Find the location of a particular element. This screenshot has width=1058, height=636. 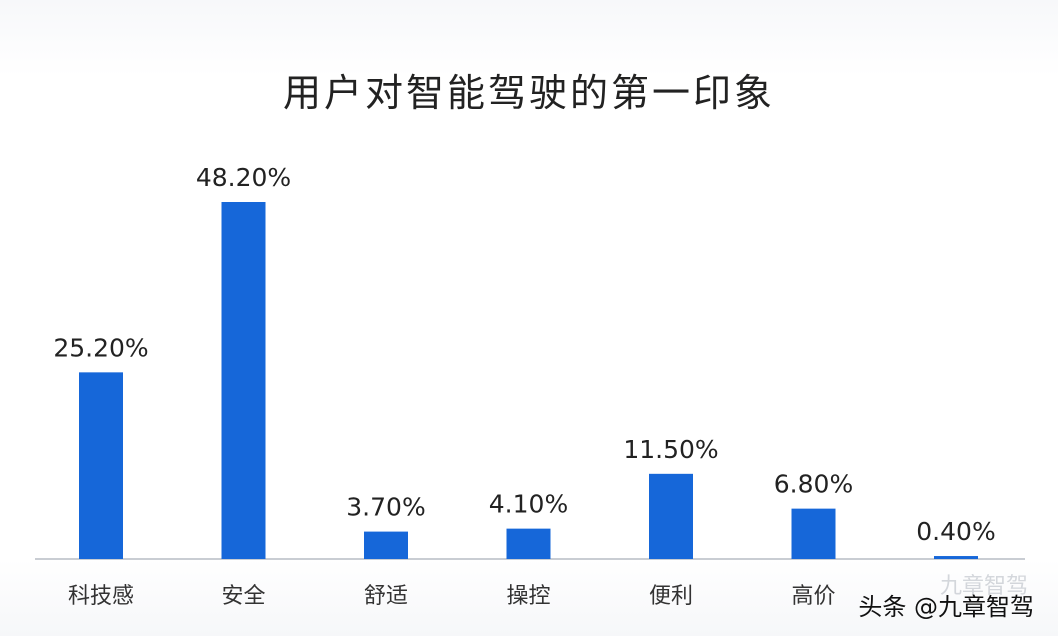

watermark-ghost-text: 九章智驾 is located at coordinates (983, 586).